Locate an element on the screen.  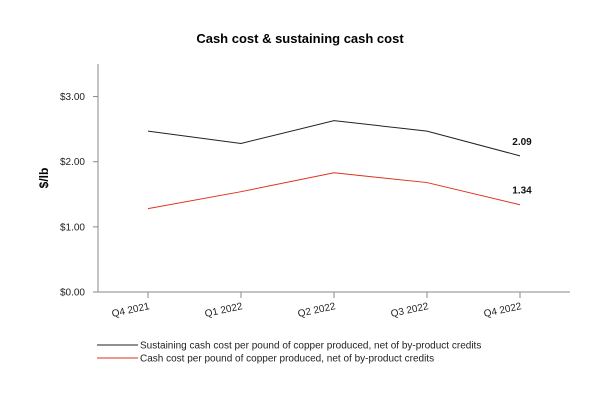
y-axis-label: $/lb is located at coordinates (44, 178).